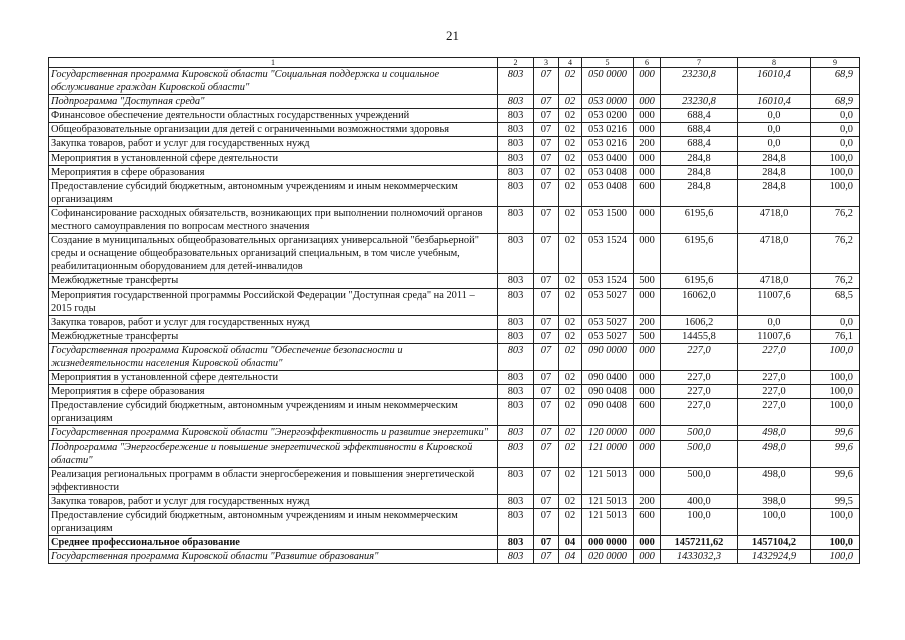 This screenshot has width=905, height=640. I want to click on column-header-1: 1, so click(273, 62).